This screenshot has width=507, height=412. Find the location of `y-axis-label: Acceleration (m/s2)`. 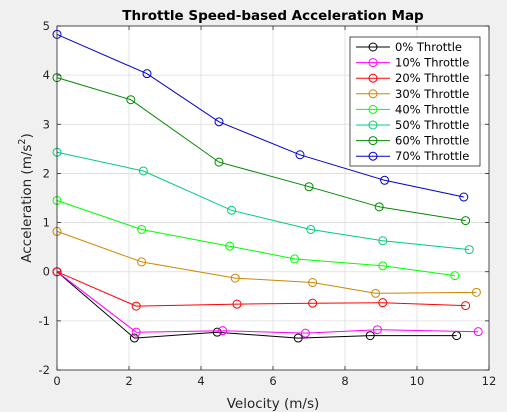

y-axis-label: Acceleration (m/s2) is located at coordinates (26, 198).